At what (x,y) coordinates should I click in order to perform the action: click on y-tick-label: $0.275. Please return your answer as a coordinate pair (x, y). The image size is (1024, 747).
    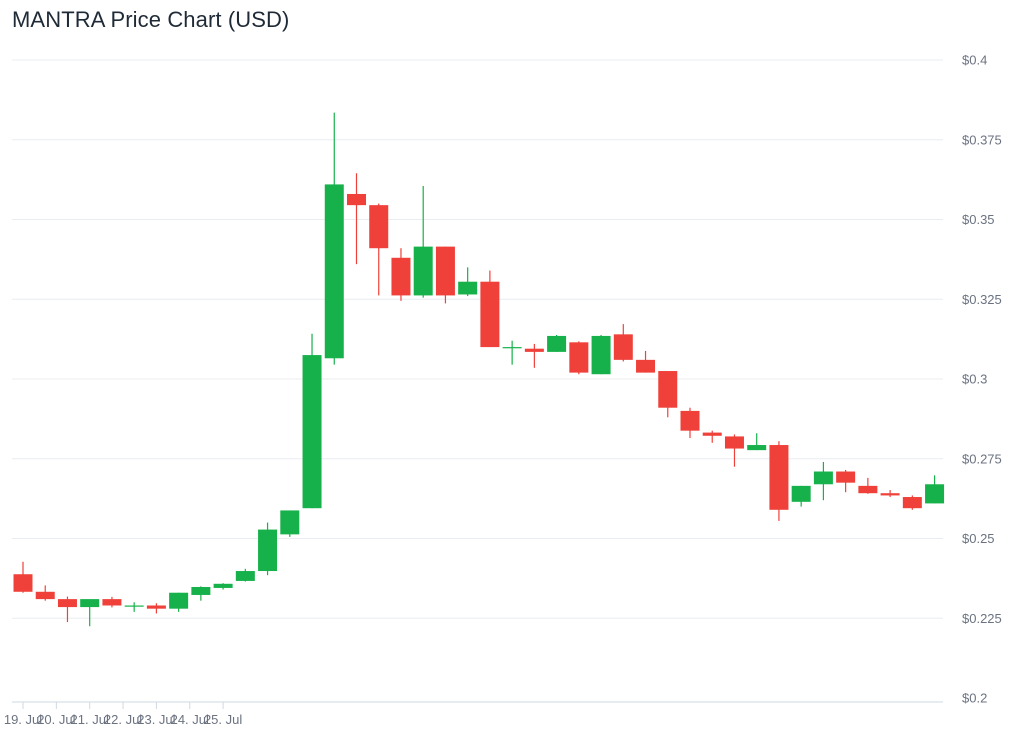
    Looking at the image, I should click on (982, 458).